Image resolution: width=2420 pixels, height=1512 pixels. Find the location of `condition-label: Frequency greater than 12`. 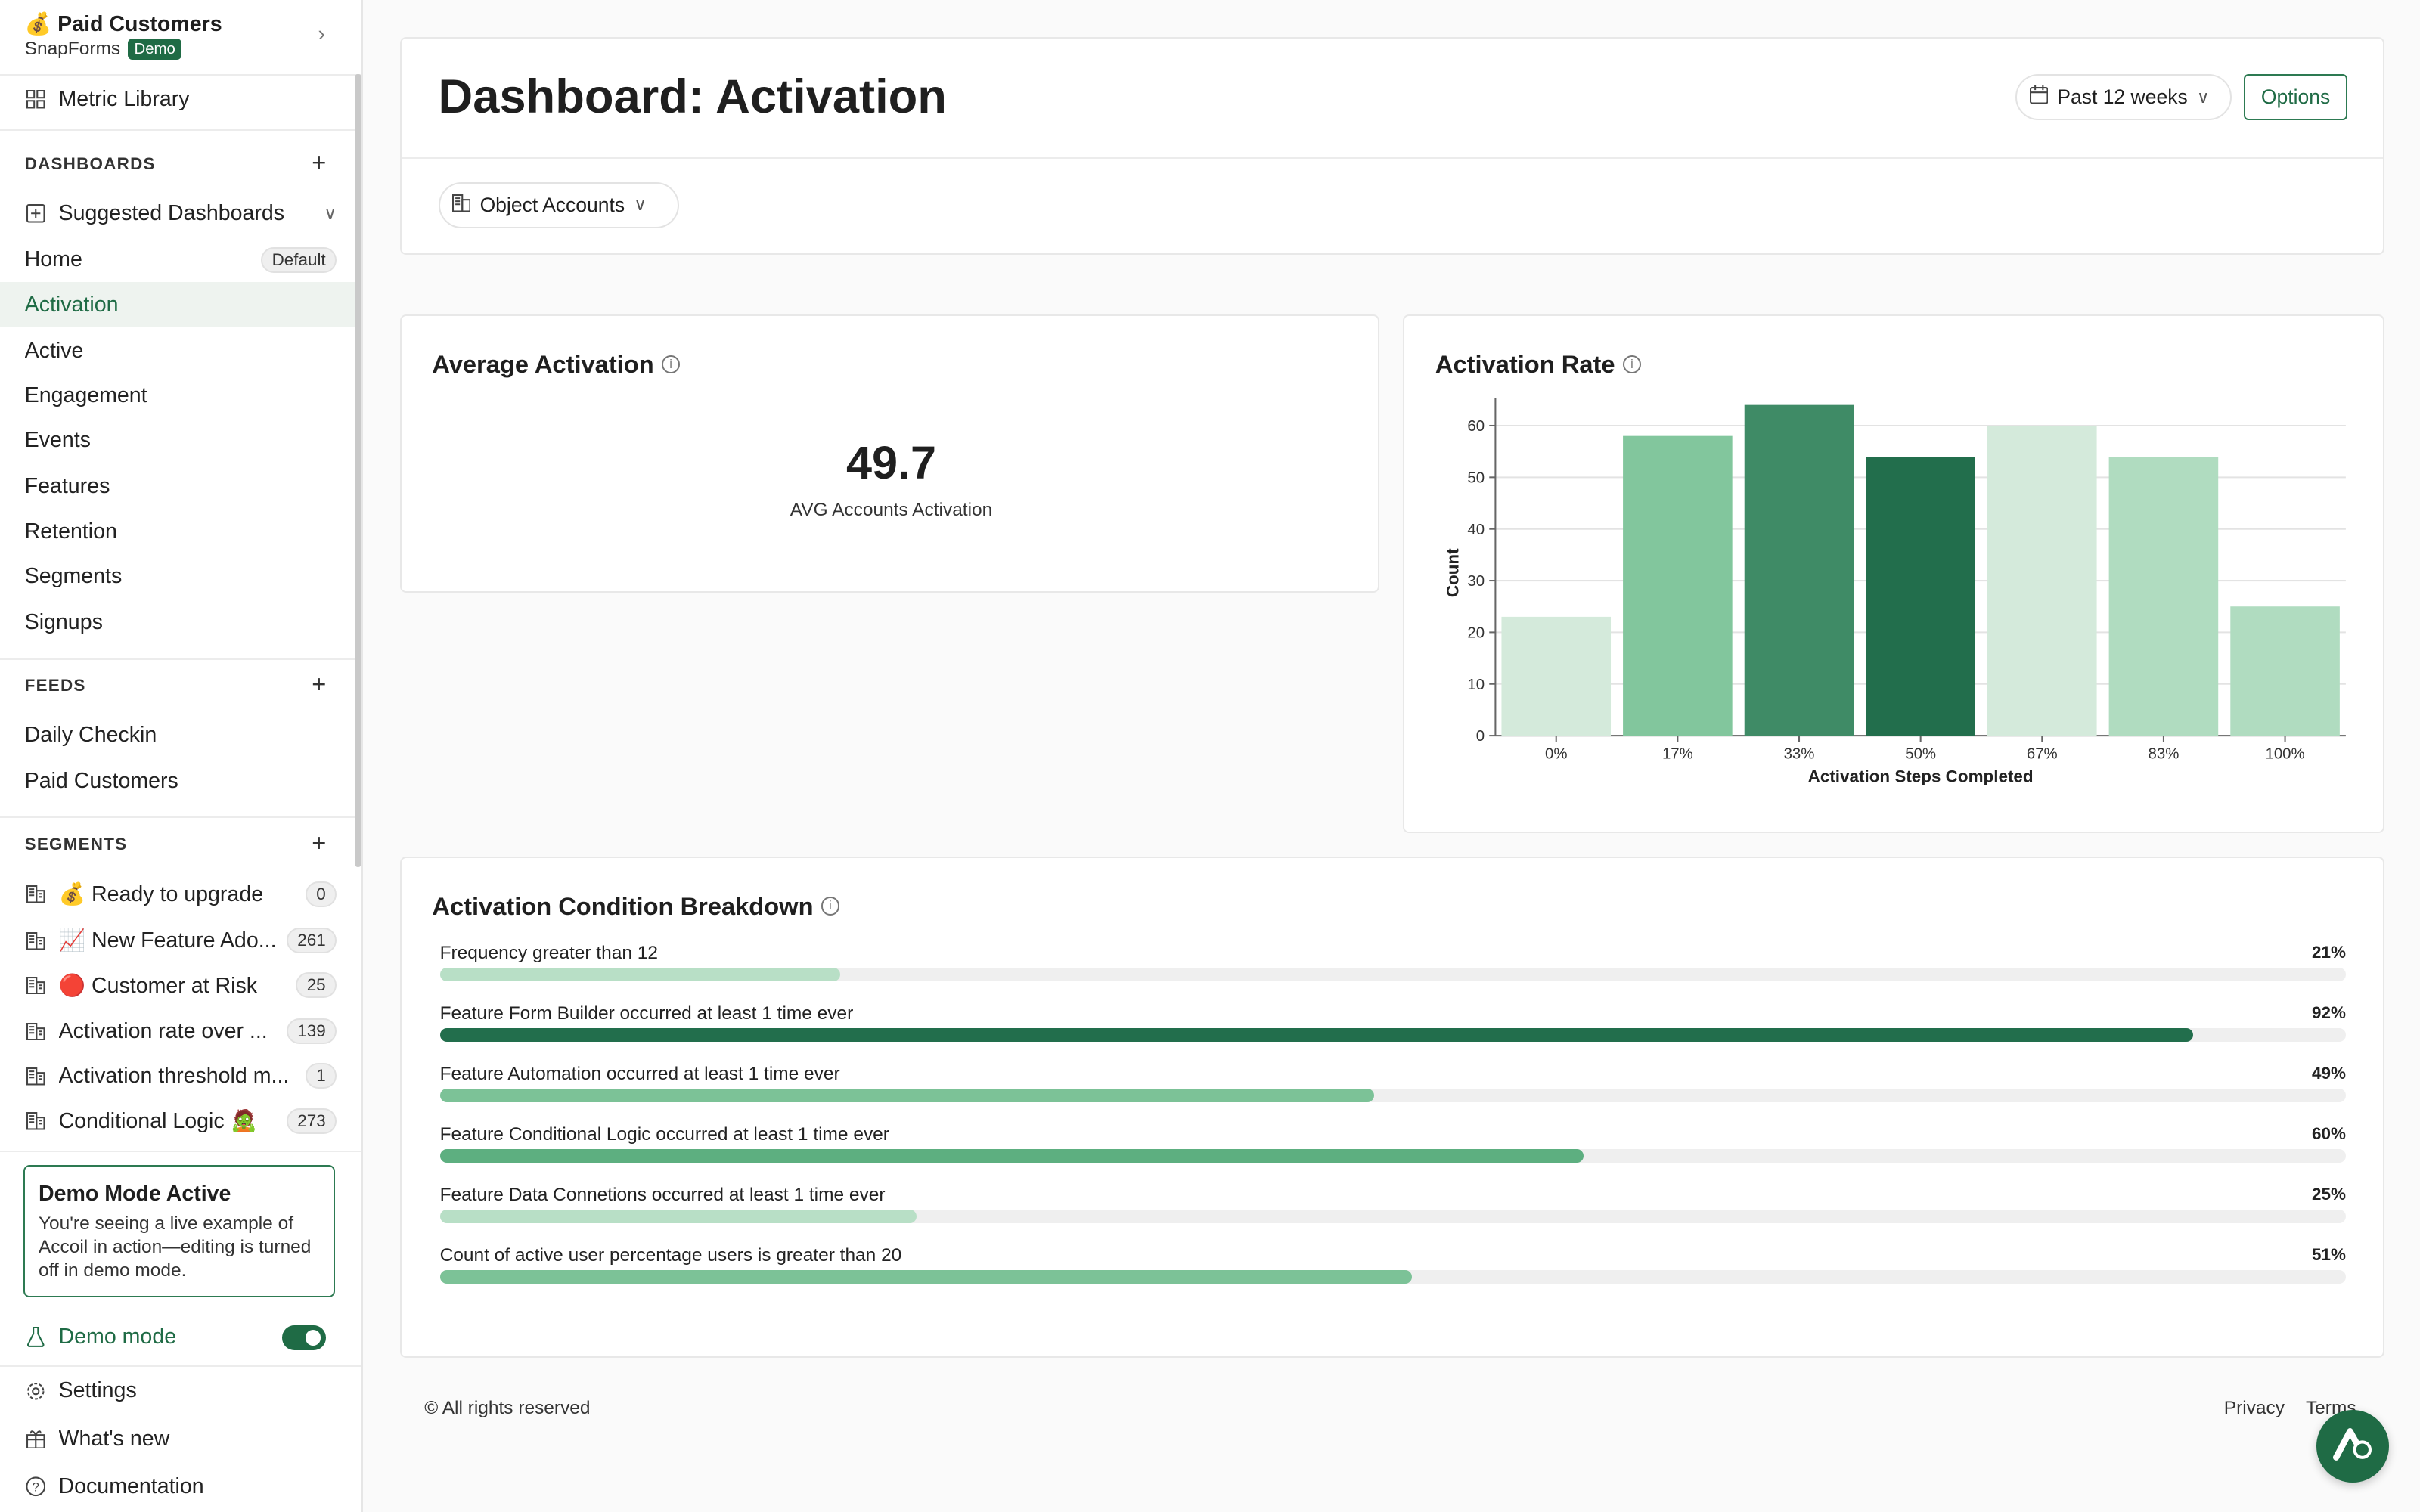

condition-label: Frequency greater than 12 is located at coordinates (548, 952).